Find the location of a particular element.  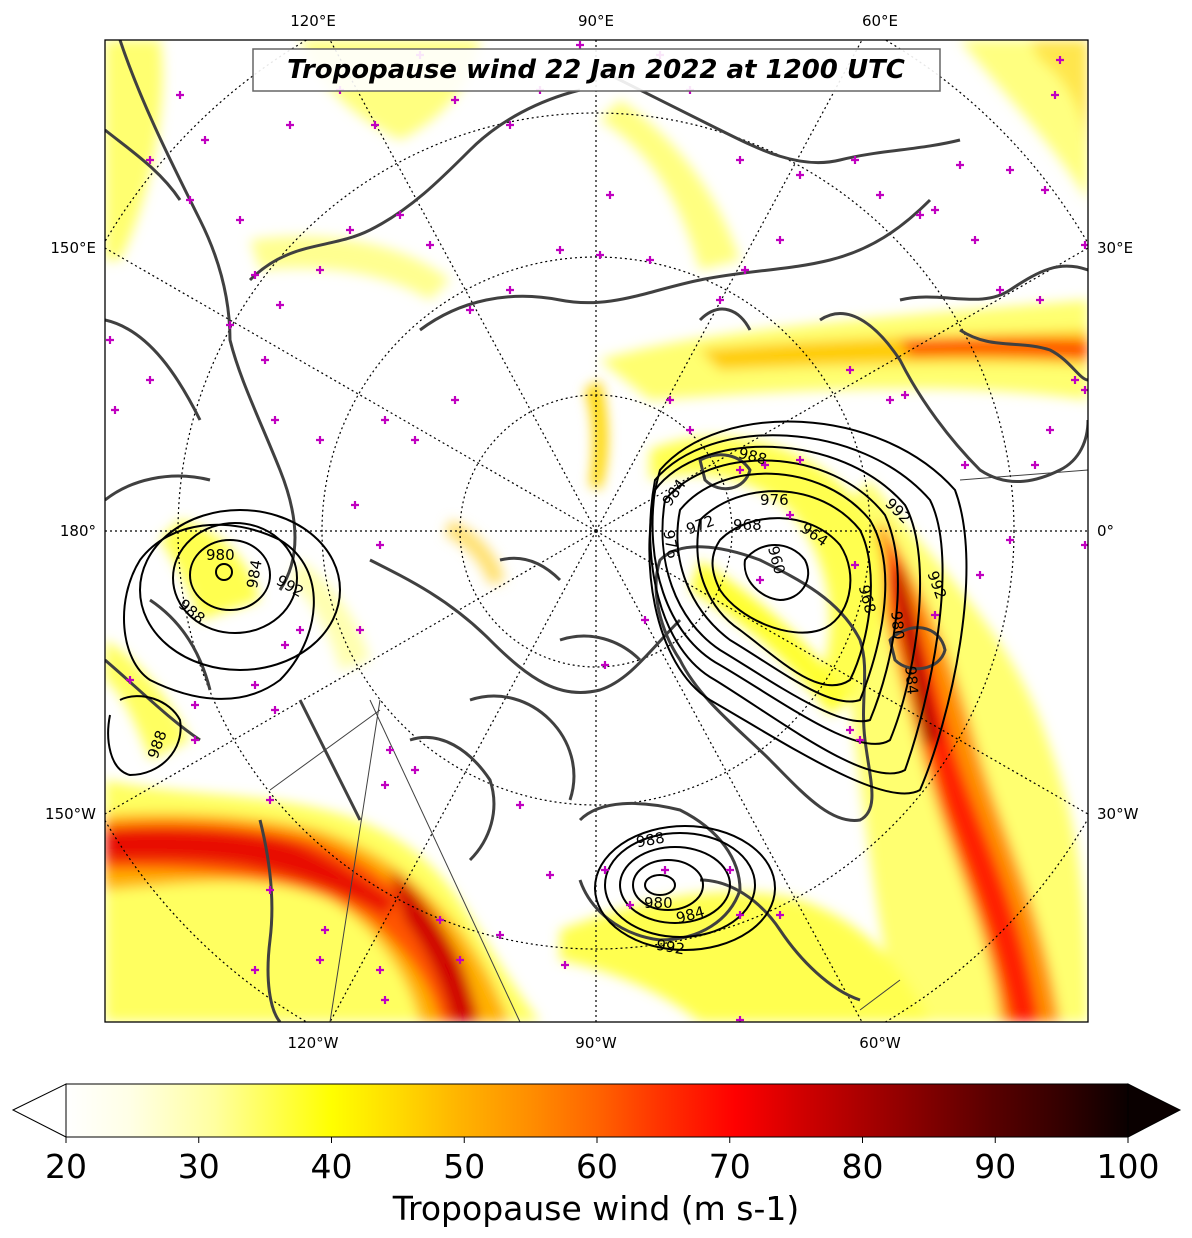

colorbar-extend-max is located at coordinates (1154, 1110).